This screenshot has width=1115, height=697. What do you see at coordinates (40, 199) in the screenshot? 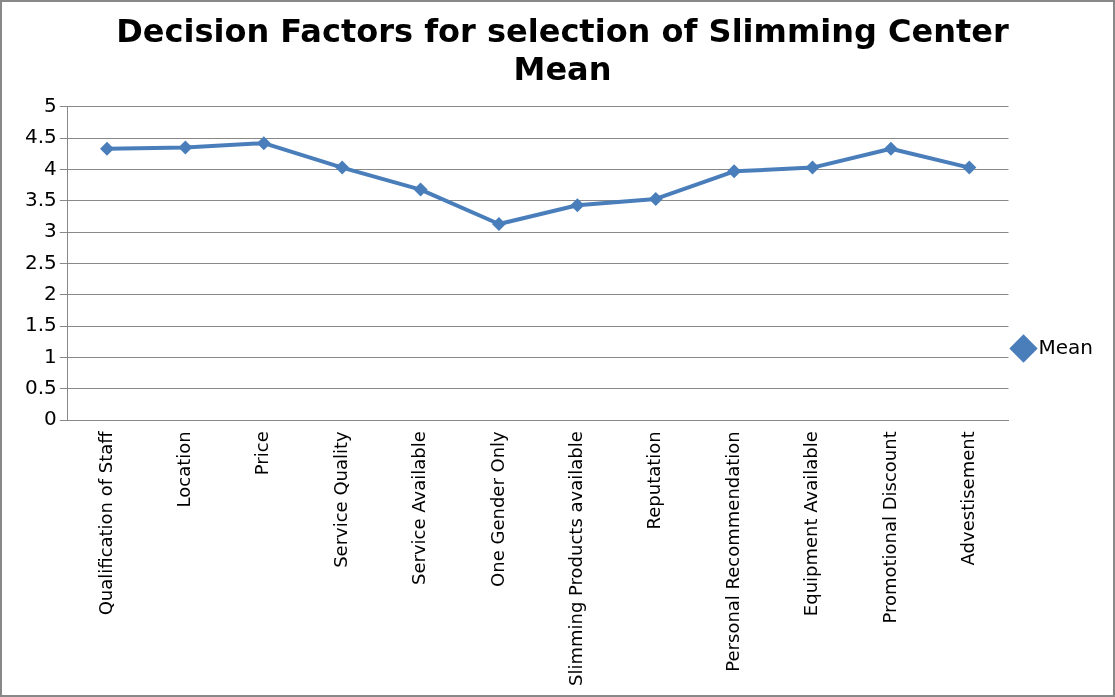
I see `y-tick-label: 3.5` at bounding box center [40, 199].